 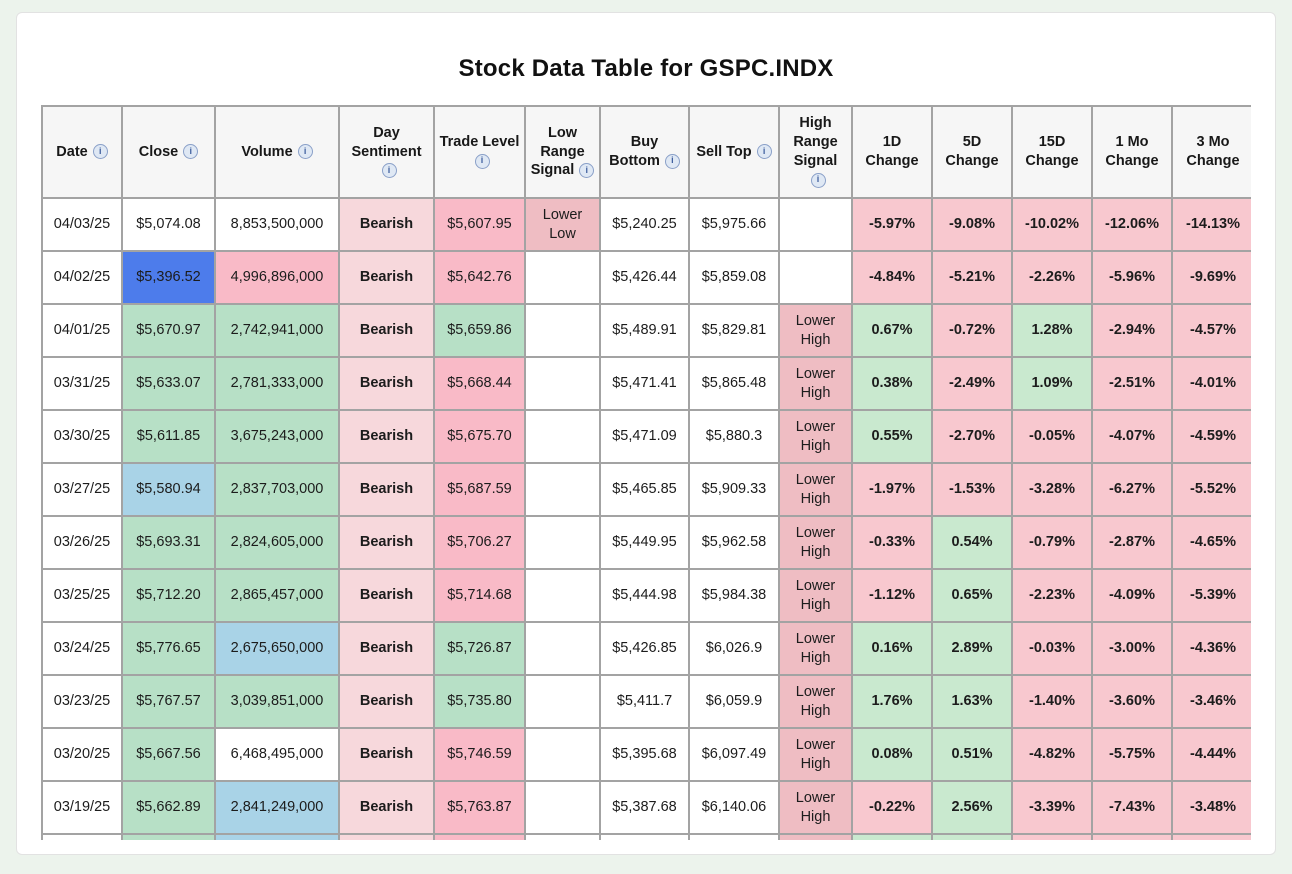 What do you see at coordinates (168, 595) in the screenshot?
I see `cell-close: $5,712.20` at bounding box center [168, 595].